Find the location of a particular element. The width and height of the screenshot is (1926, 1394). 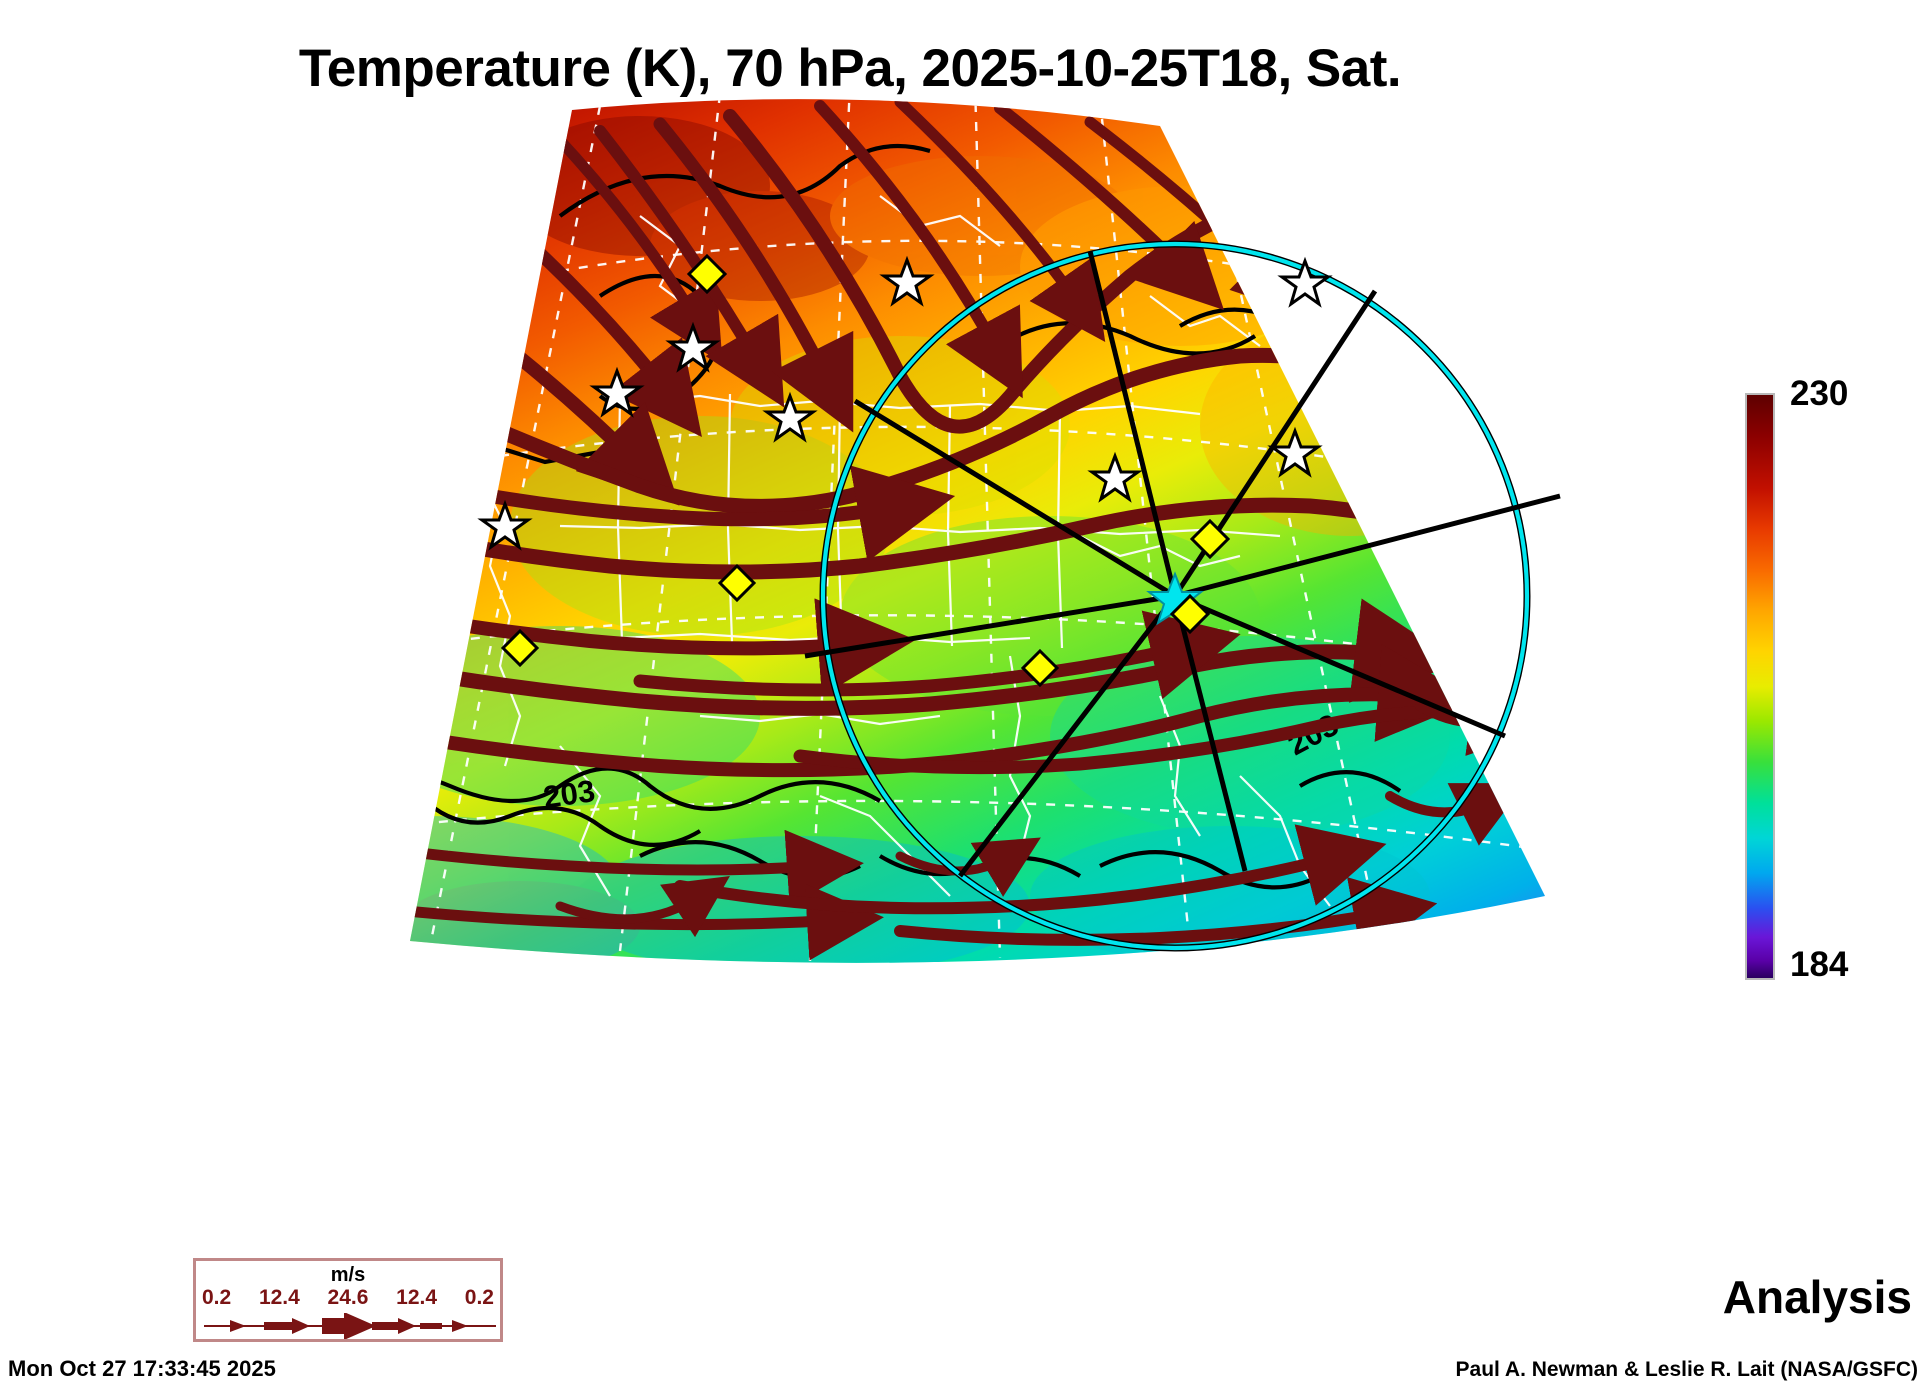

wind-legend-unit-label: m/s is located at coordinates (348, 1275).